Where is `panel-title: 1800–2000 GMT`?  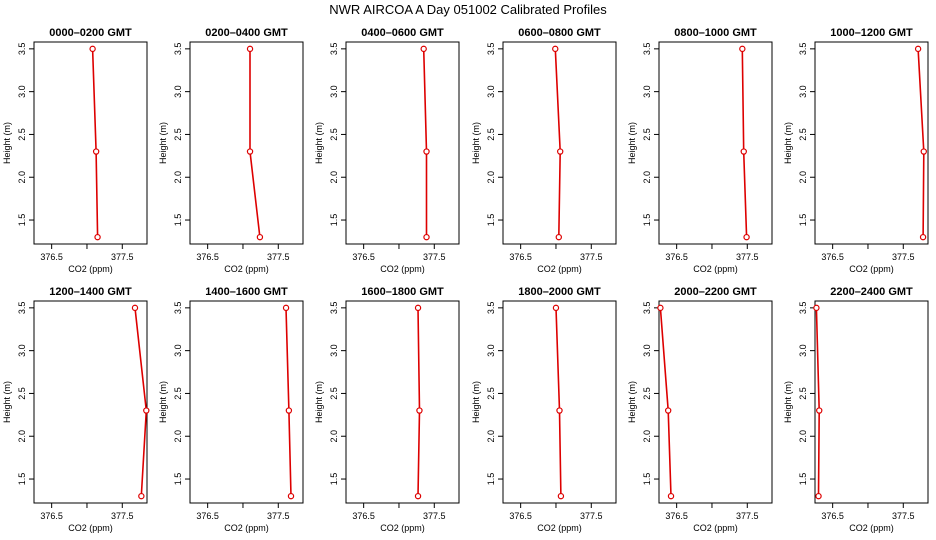
panel-title: 1800–2000 GMT is located at coordinates (559, 292).